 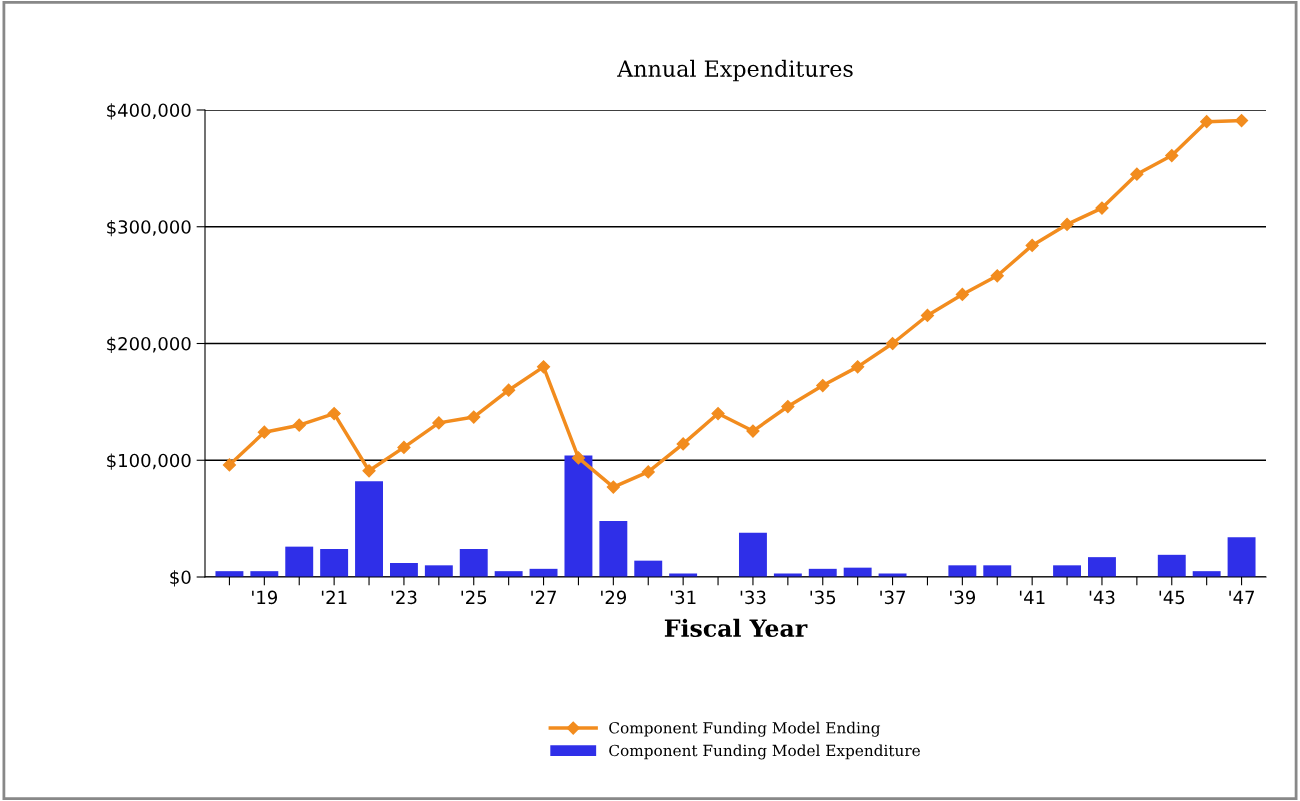 What do you see at coordinates (735, 70) in the screenshot?
I see `chart-title: Annual Expenditures` at bounding box center [735, 70].